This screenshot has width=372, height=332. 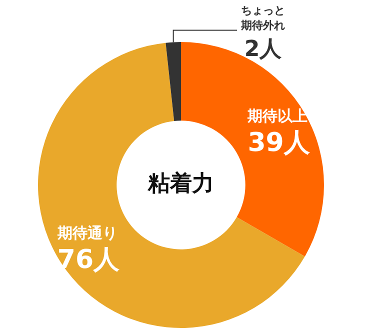 What do you see at coordinates (279, 143) in the screenshot?
I see `data-label: 39人` at bounding box center [279, 143].